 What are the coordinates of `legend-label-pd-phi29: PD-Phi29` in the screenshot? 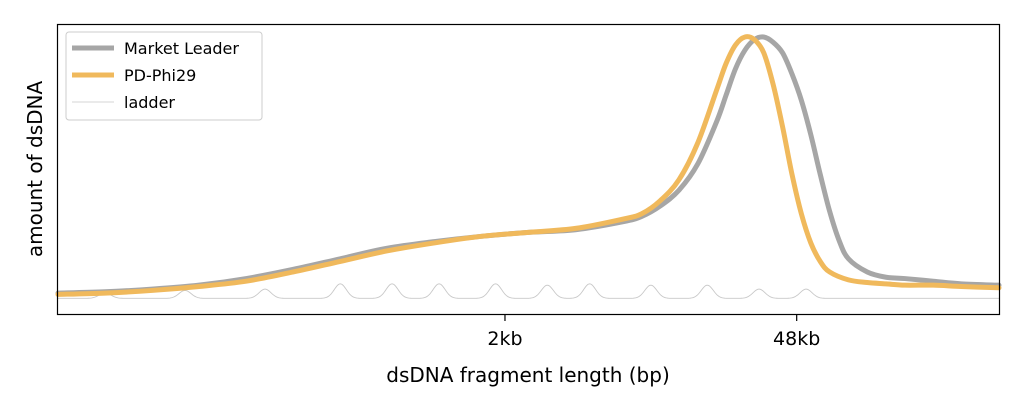 It's located at (160, 75).